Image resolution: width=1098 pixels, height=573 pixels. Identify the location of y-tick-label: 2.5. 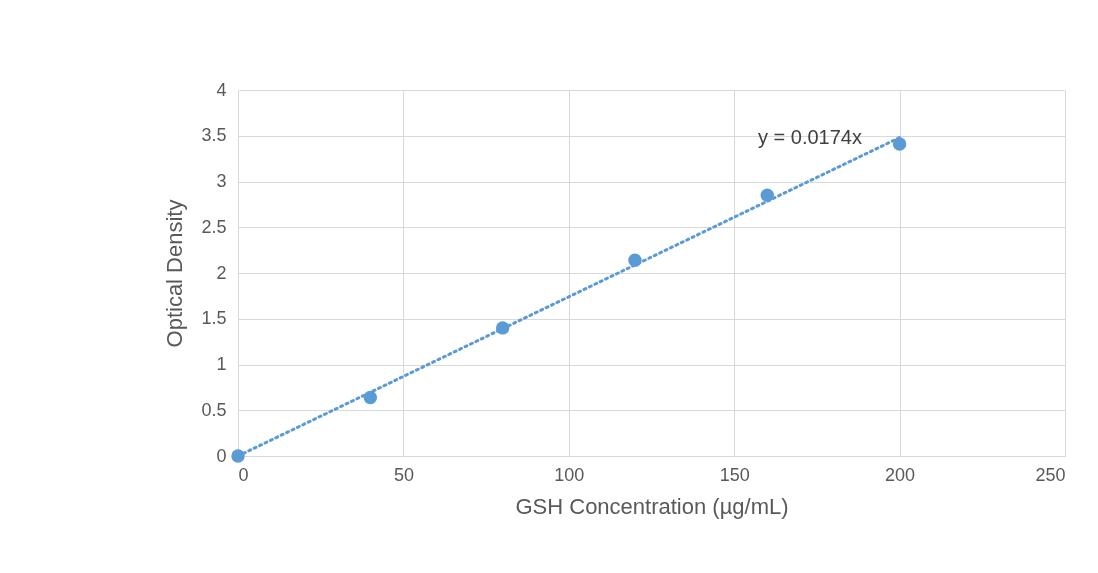
(214, 226).